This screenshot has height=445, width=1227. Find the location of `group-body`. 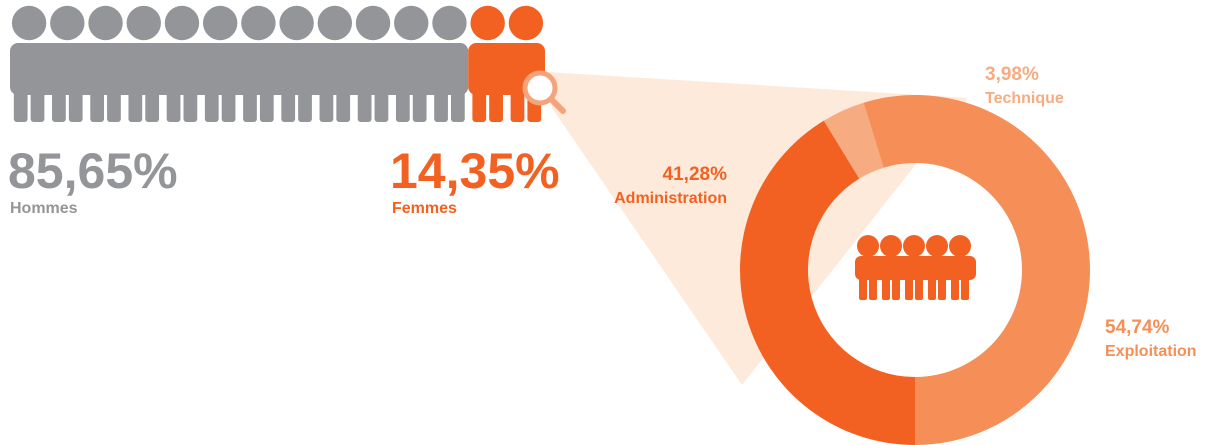

group-body is located at coordinates (915, 268).